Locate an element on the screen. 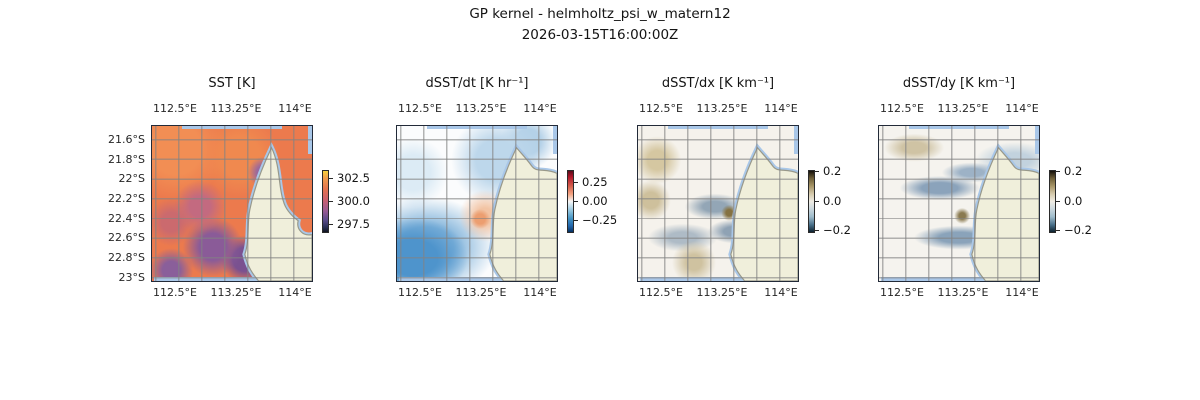 The image size is (1200, 400). dsst-dt-colorbar: 0.25 0.00 −0.25 is located at coordinates (600, 201).